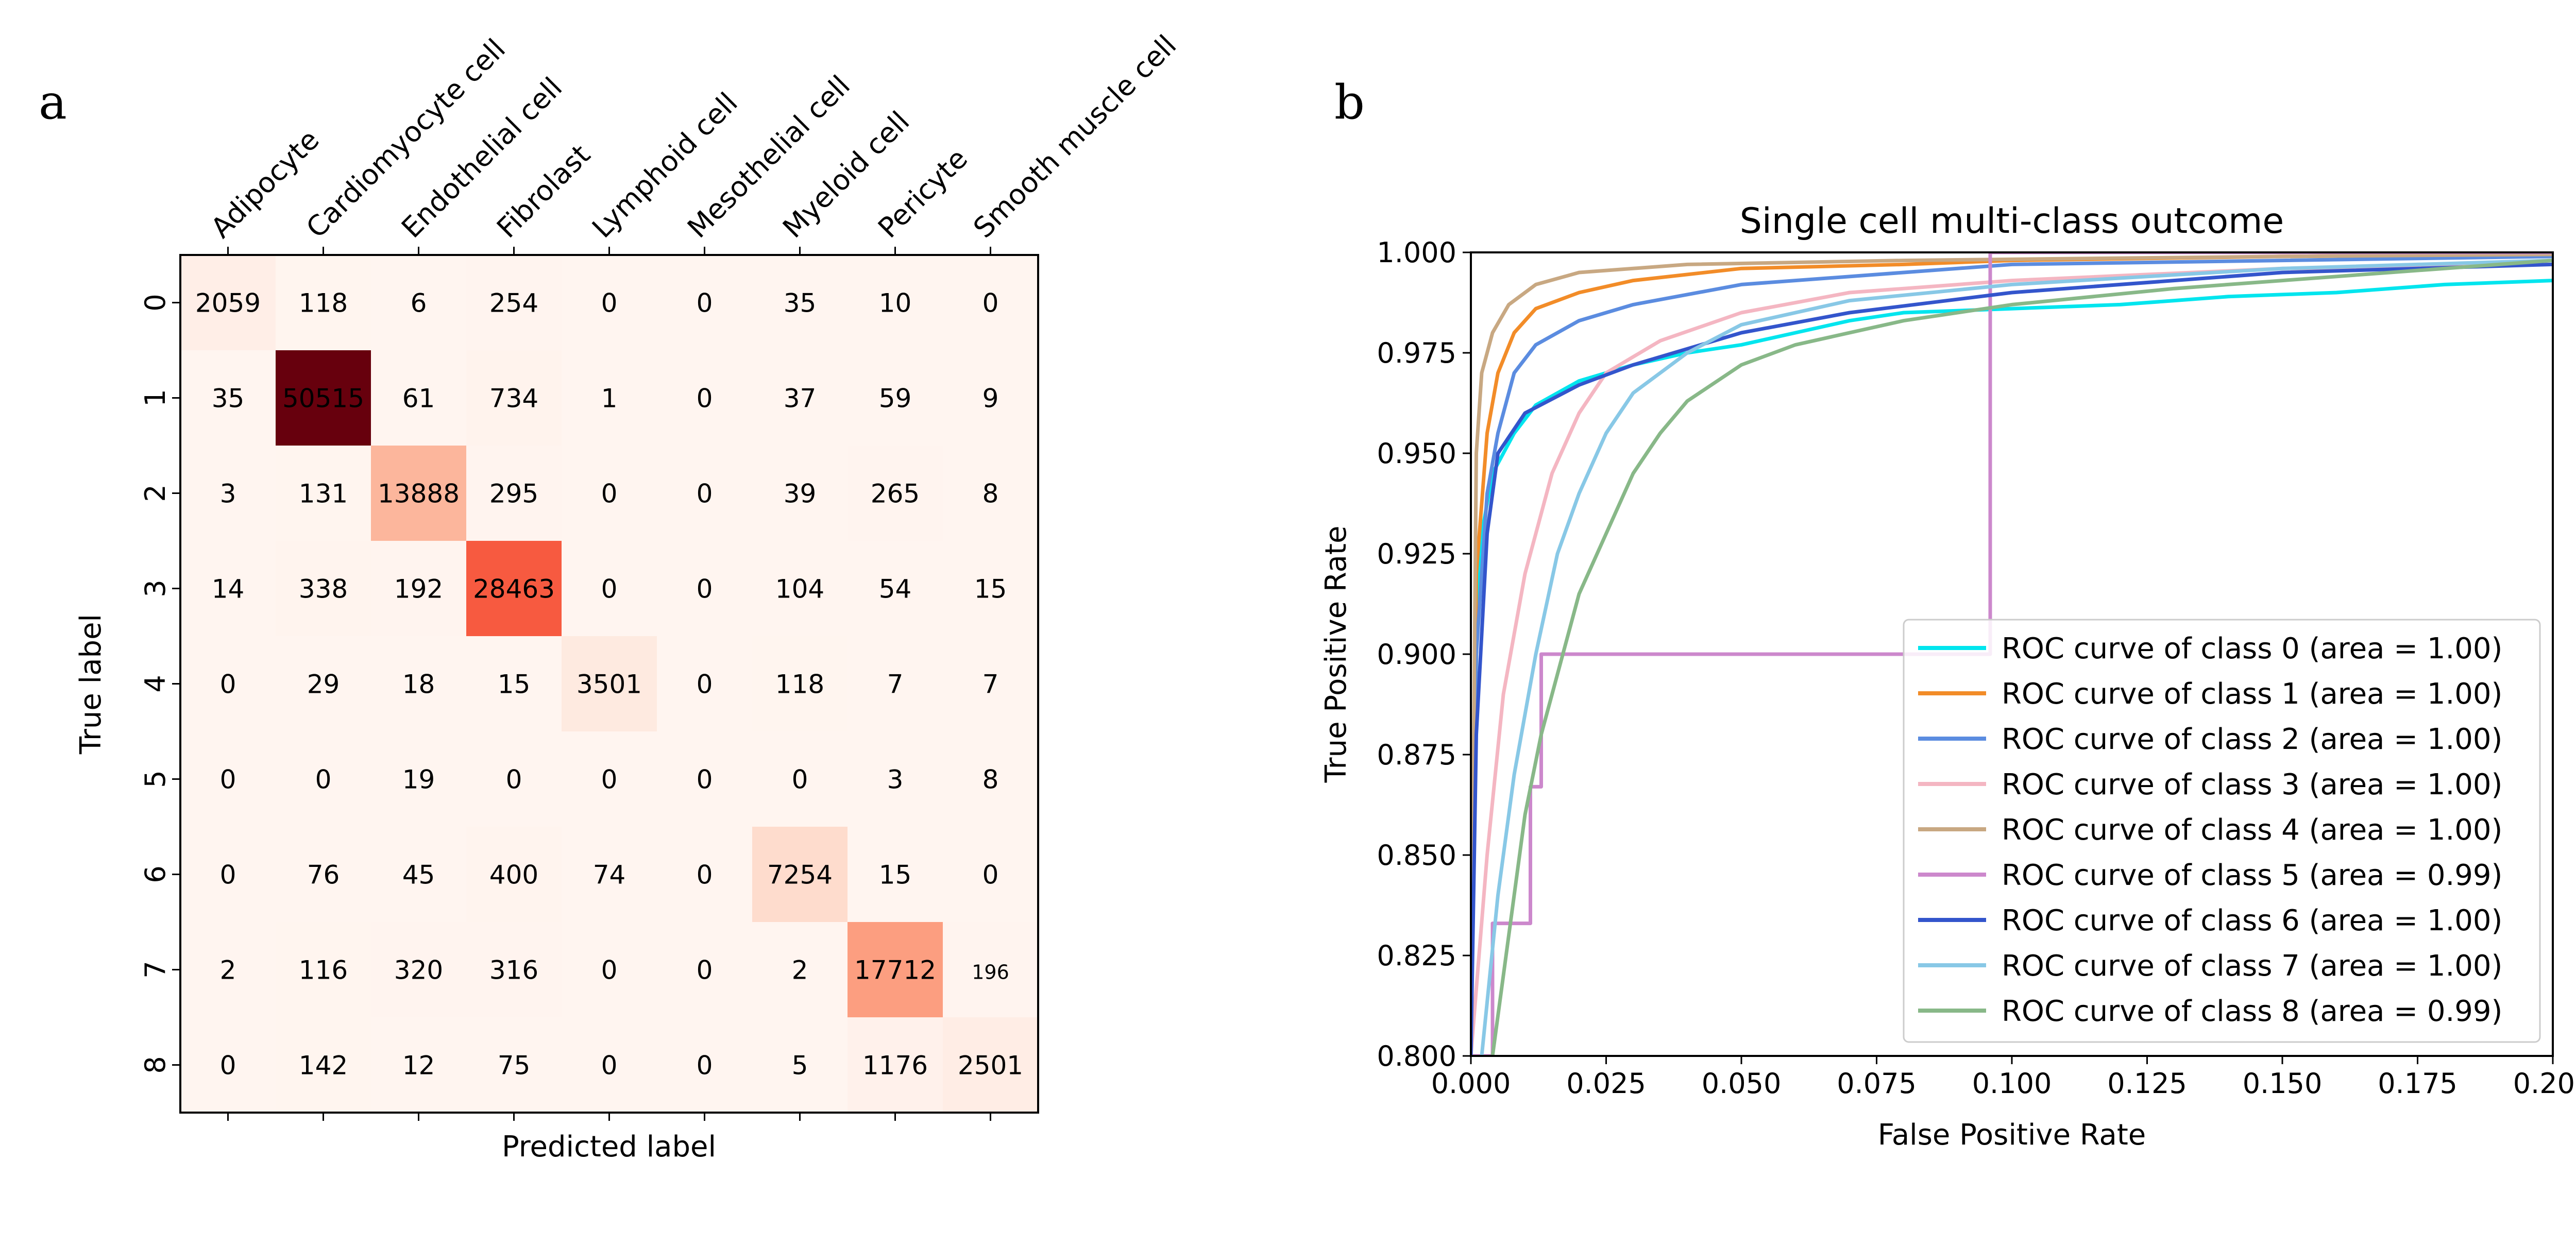  I want to click on heatmap-cell-label: 8, so click(990, 494).